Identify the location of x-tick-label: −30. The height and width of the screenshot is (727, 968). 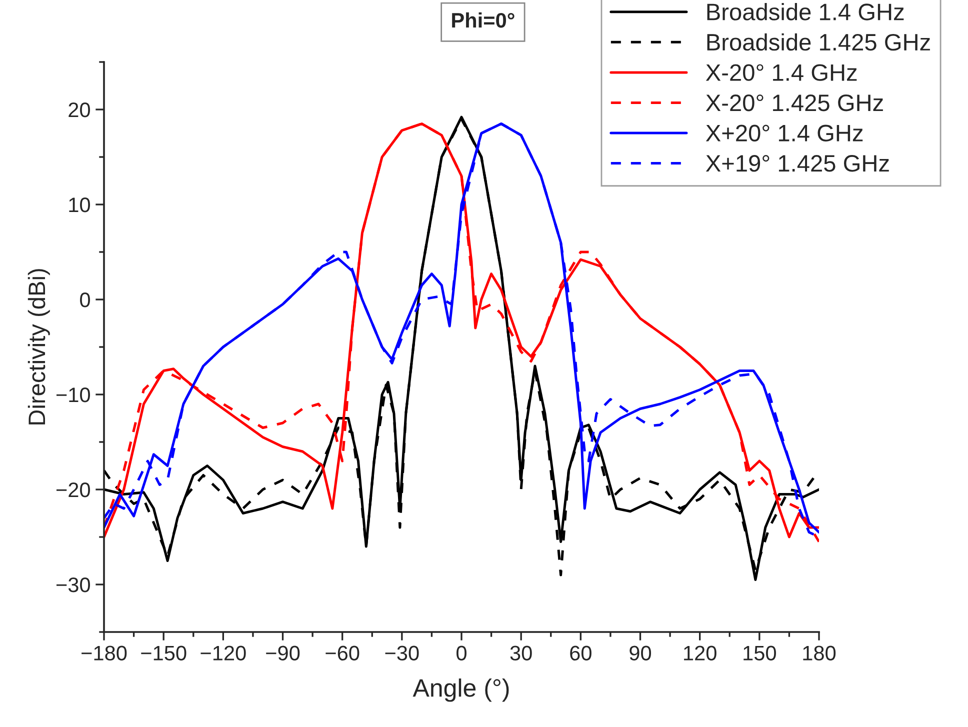
(402, 653).